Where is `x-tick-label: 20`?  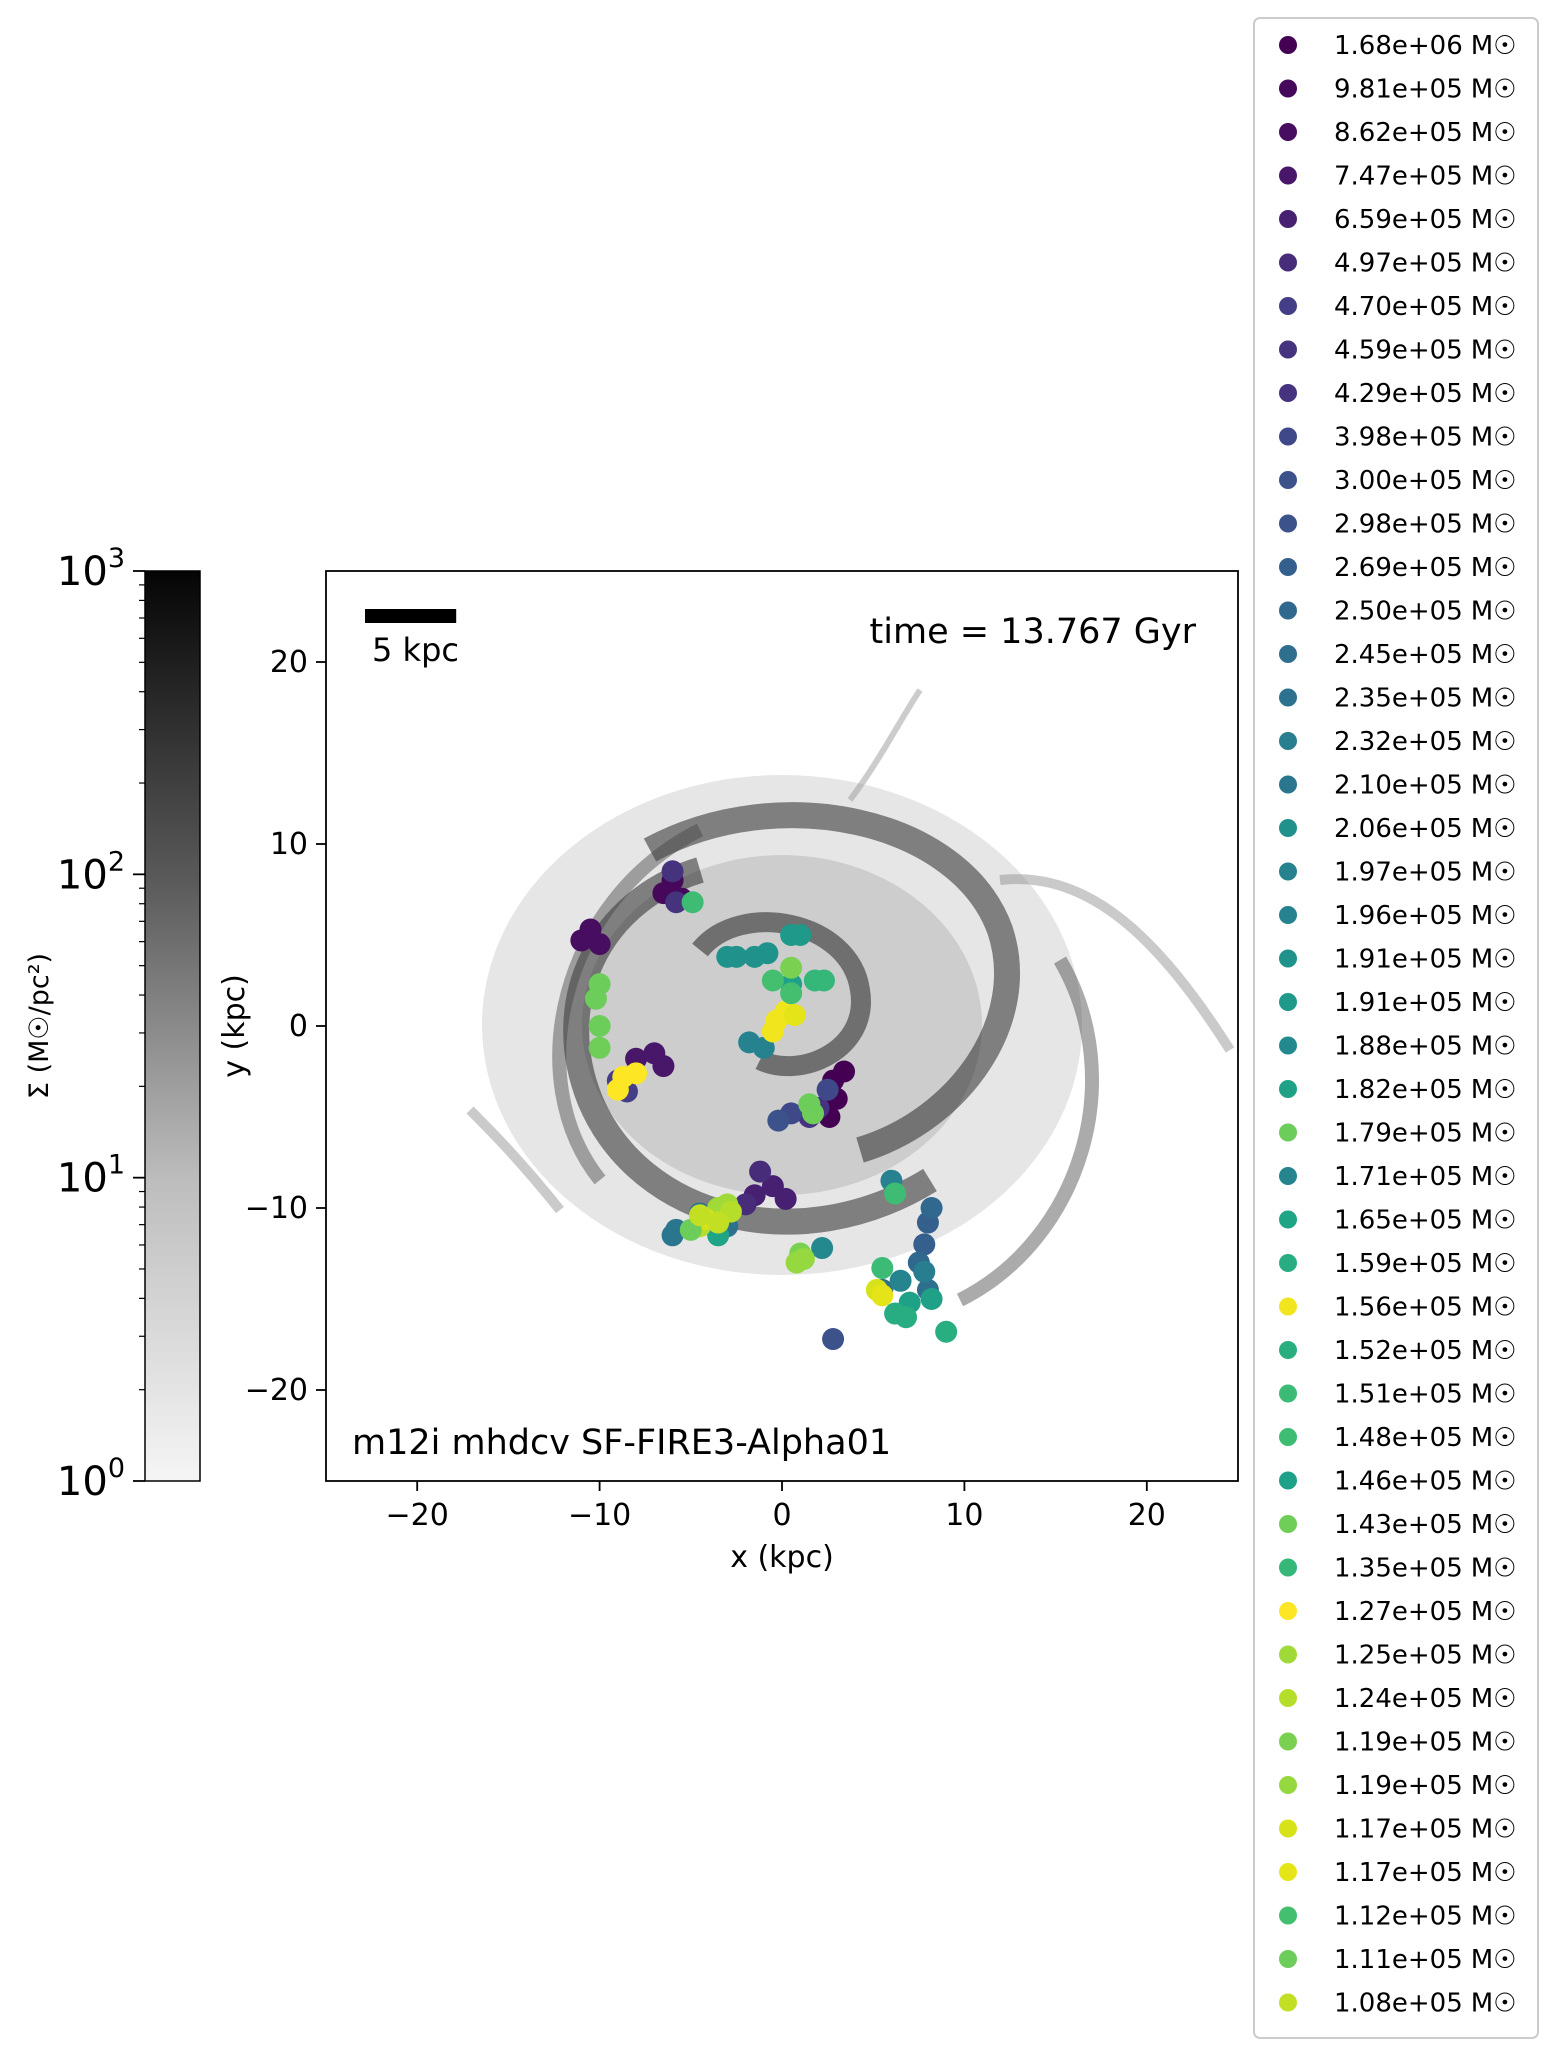
x-tick-label: 20 is located at coordinates (1147, 1515).